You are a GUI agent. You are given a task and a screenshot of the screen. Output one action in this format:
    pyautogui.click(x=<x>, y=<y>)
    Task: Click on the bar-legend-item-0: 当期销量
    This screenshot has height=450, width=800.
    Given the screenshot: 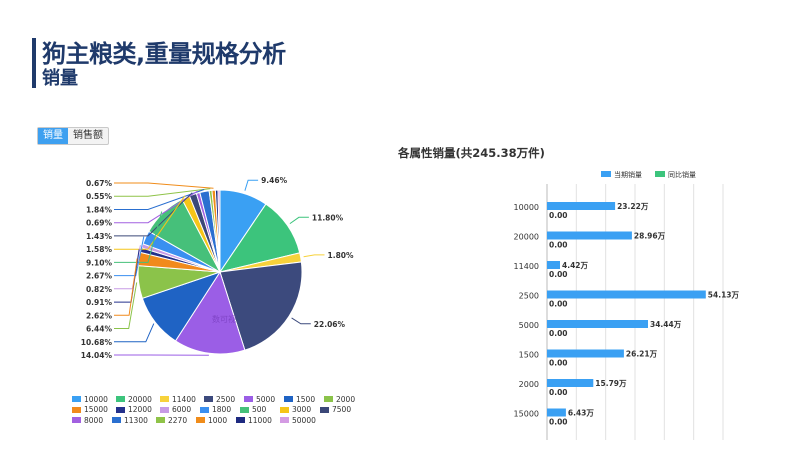 What is the action you would take?
    pyautogui.click(x=621, y=174)
    